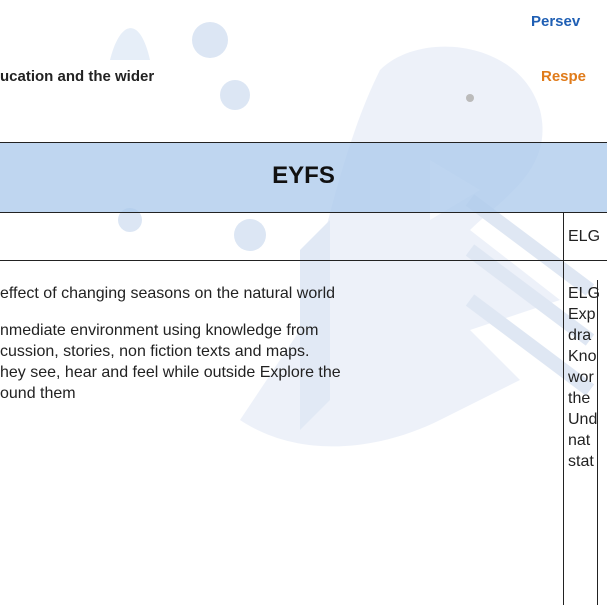 The height and width of the screenshot is (605, 607). What do you see at coordinates (77, 76) in the screenshot?
I see `heading: ucation and the wider` at bounding box center [77, 76].